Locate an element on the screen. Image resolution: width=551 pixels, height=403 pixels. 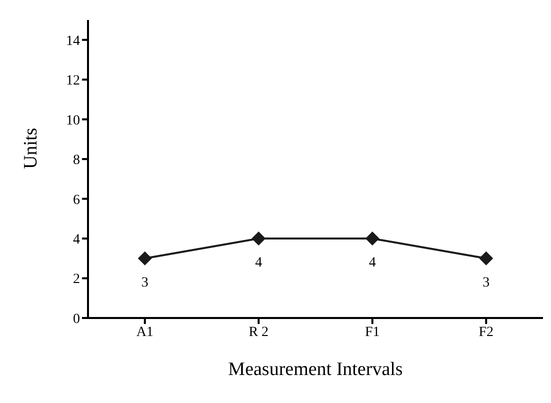
y-tick-label: 4 is located at coordinates (76, 240).